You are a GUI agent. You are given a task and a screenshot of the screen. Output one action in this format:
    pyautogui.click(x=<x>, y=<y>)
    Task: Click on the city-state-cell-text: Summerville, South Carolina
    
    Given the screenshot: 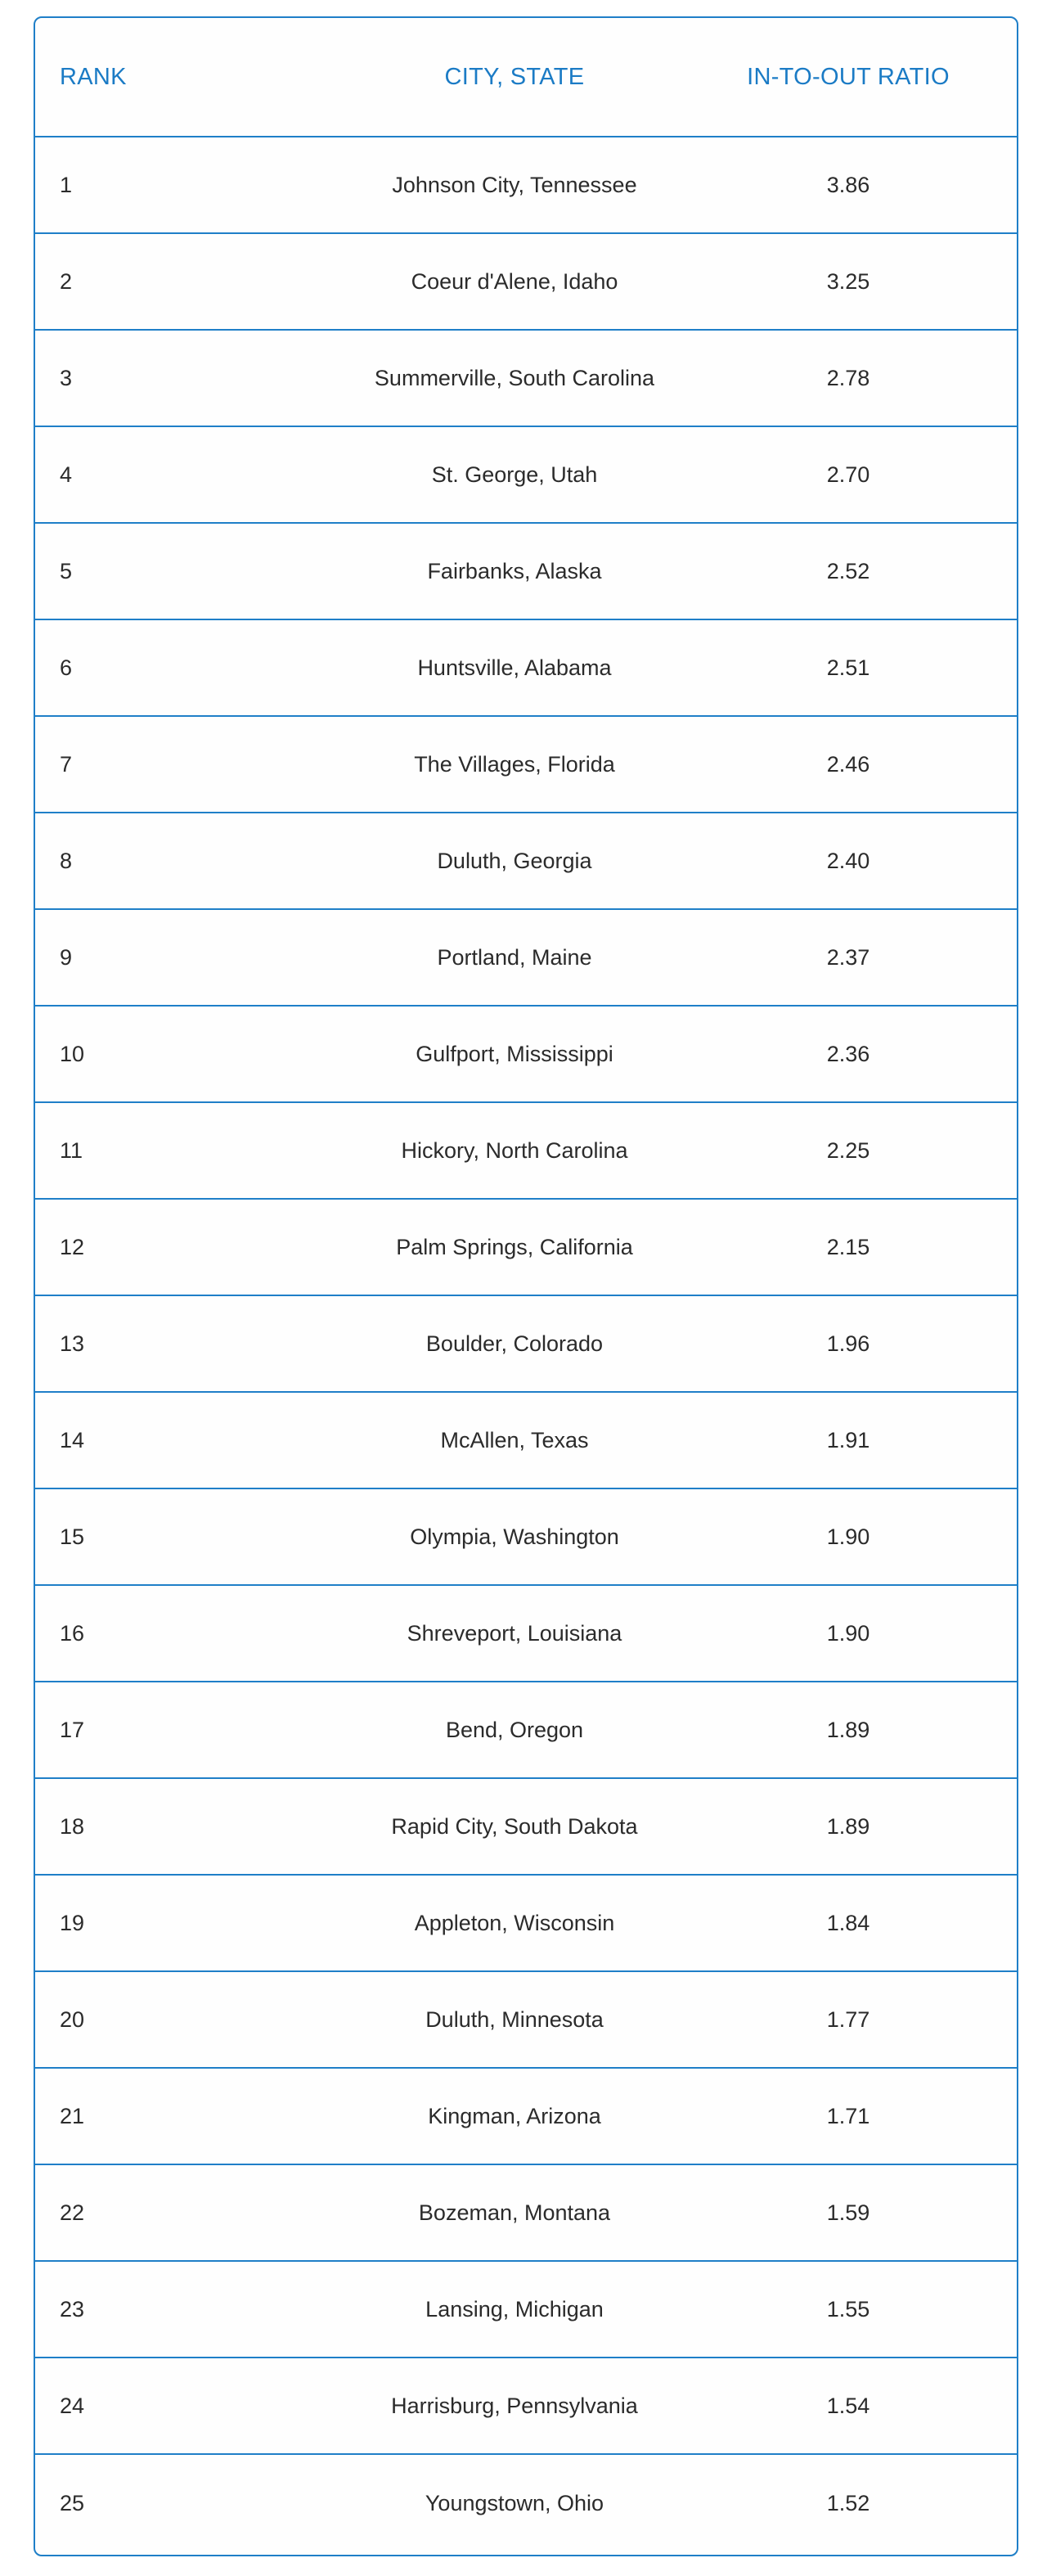 What is the action you would take?
    pyautogui.click(x=515, y=377)
    